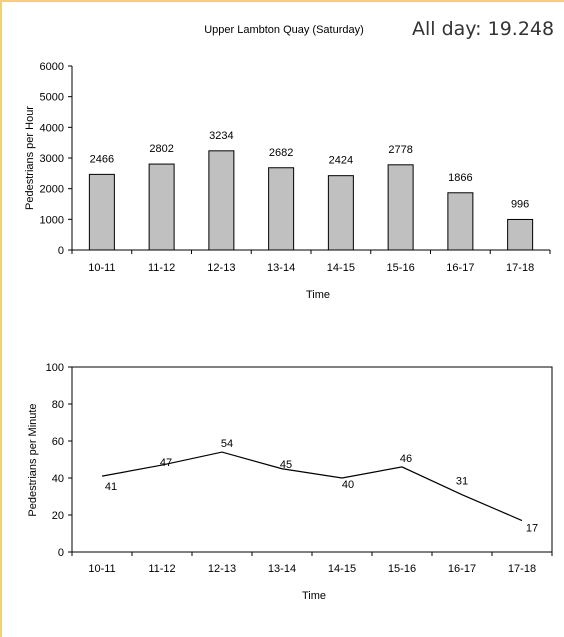 The image size is (564, 637). What do you see at coordinates (52, 98) in the screenshot?
I see `y-tick-label: 5000` at bounding box center [52, 98].